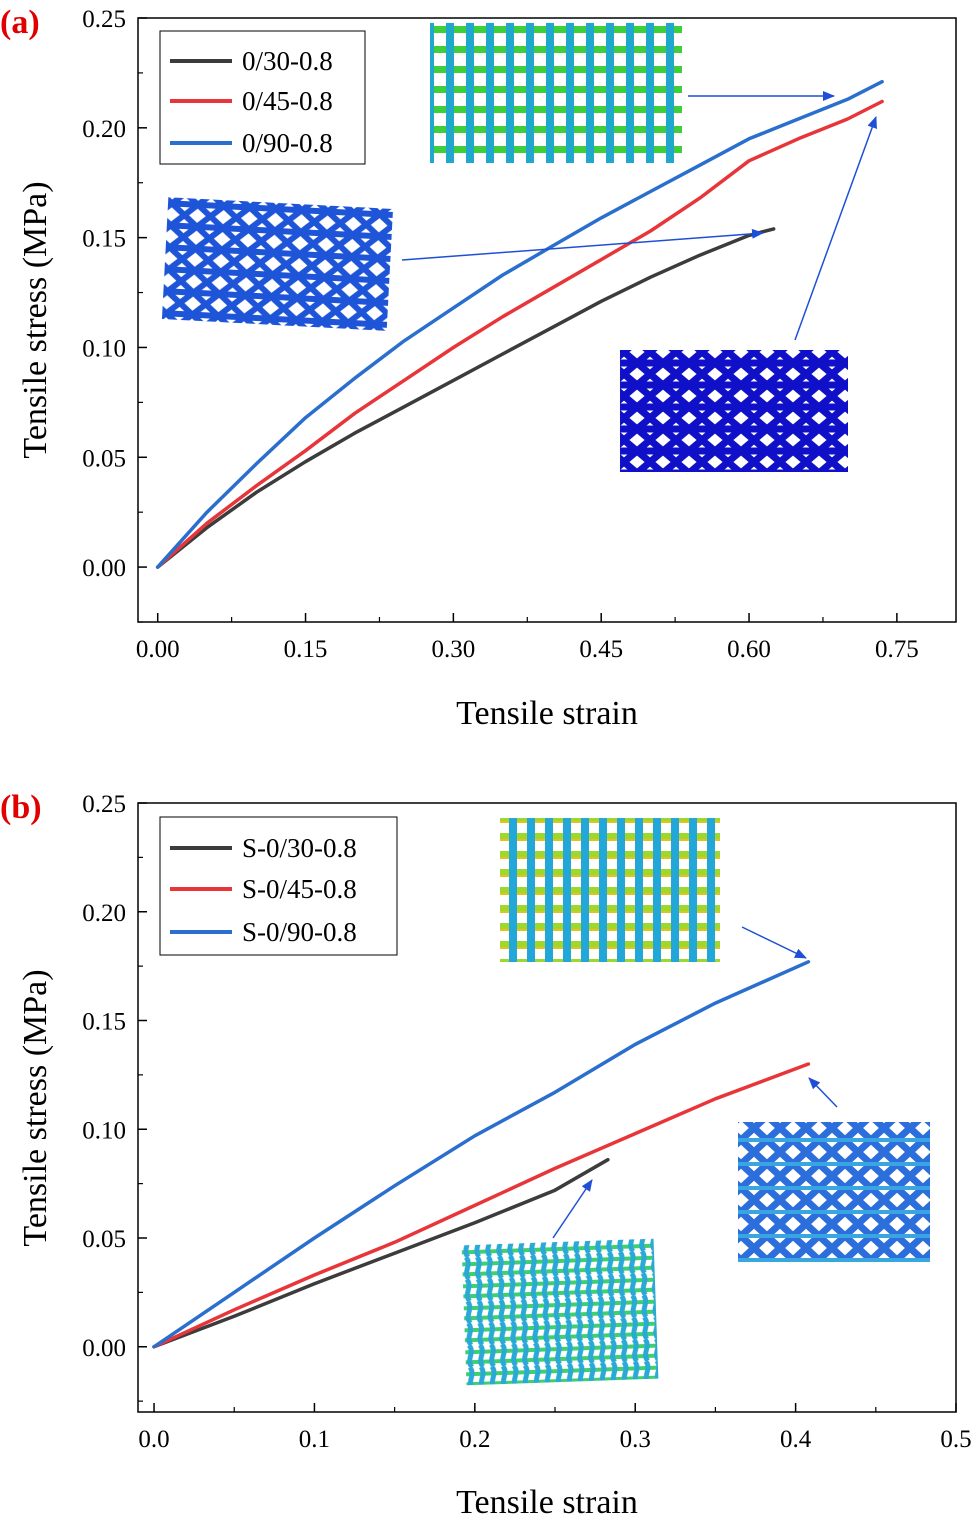 The width and height of the screenshot is (979, 1519). I want to click on model-image-0-30-a, so click(277, 264).